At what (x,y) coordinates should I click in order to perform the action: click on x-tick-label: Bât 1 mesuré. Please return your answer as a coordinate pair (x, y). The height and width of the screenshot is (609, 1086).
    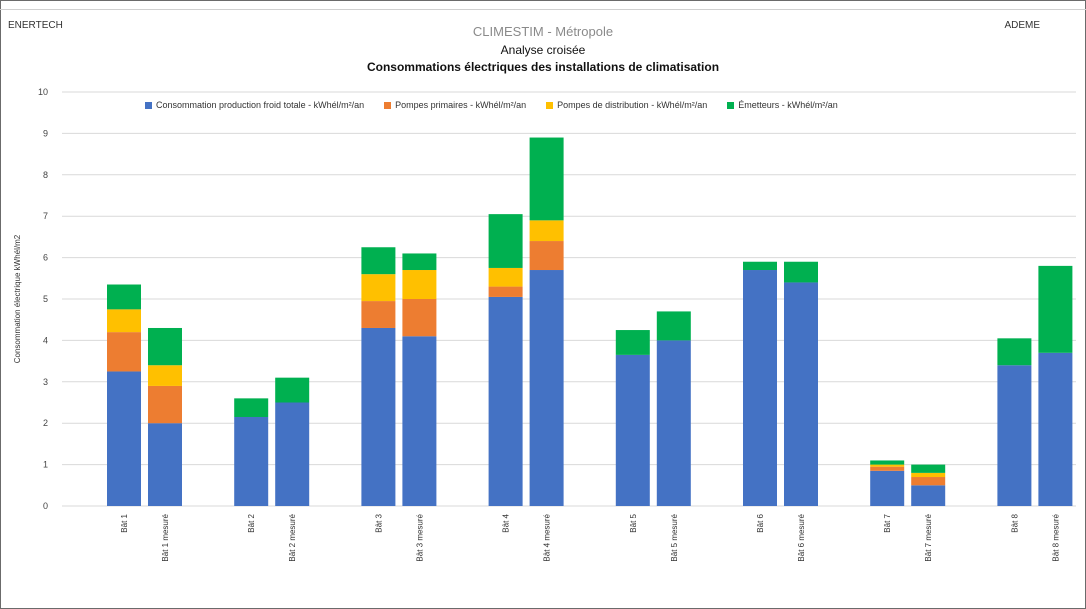
    Looking at the image, I should click on (165, 537).